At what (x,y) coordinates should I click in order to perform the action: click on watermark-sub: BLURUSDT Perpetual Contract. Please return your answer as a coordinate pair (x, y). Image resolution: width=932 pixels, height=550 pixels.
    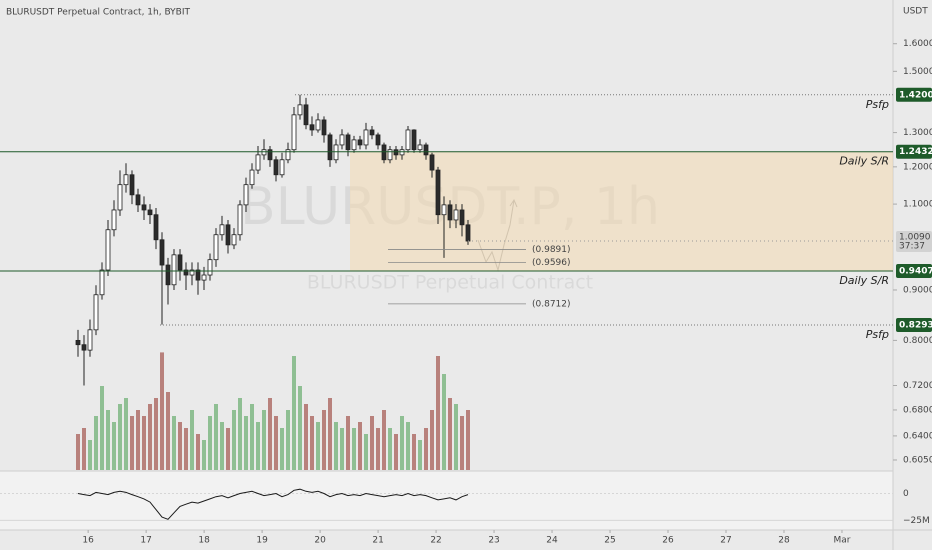
    Looking at the image, I should click on (450, 283).